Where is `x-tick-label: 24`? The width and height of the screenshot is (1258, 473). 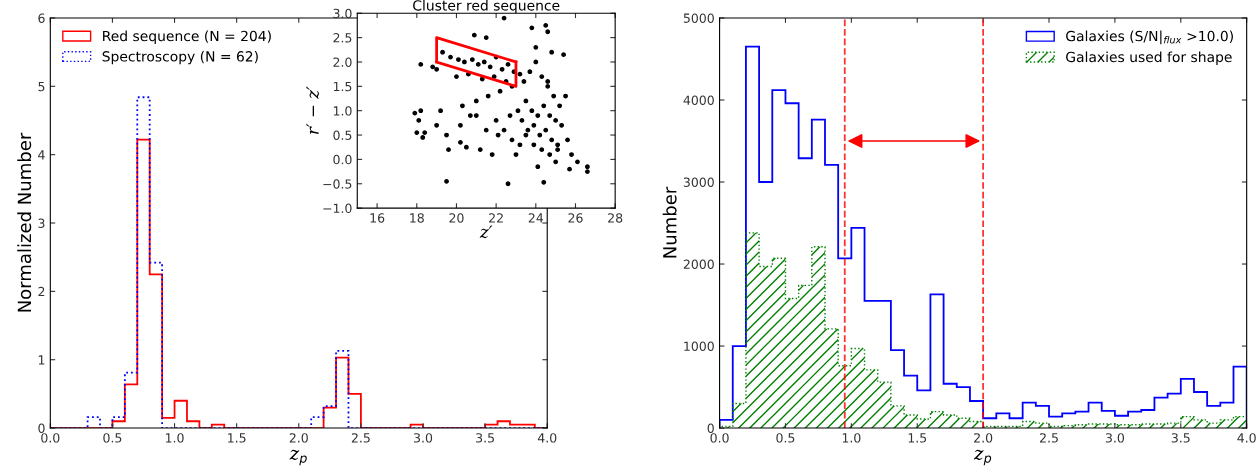 x-tick-label: 24 is located at coordinates (536, 218).